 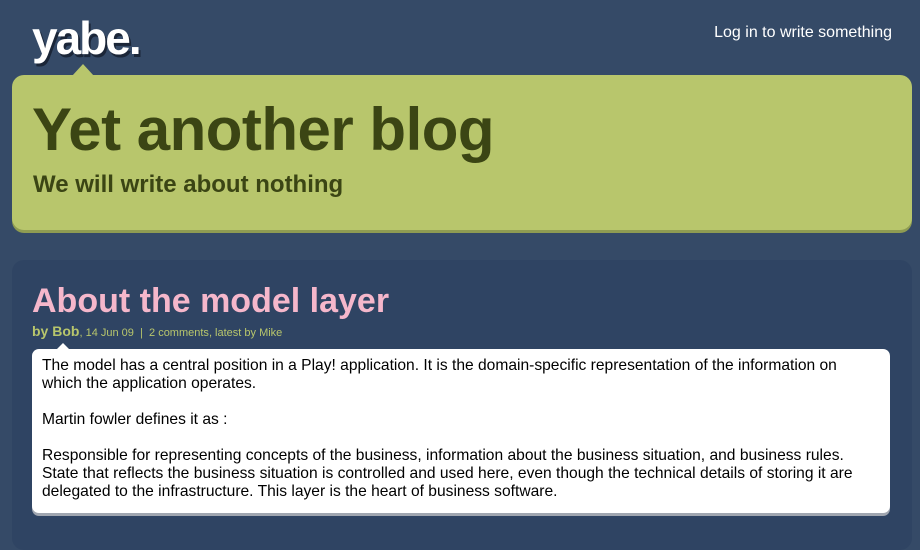 I want to click on comments-link: 2 comments, so click(x=179, y=333).